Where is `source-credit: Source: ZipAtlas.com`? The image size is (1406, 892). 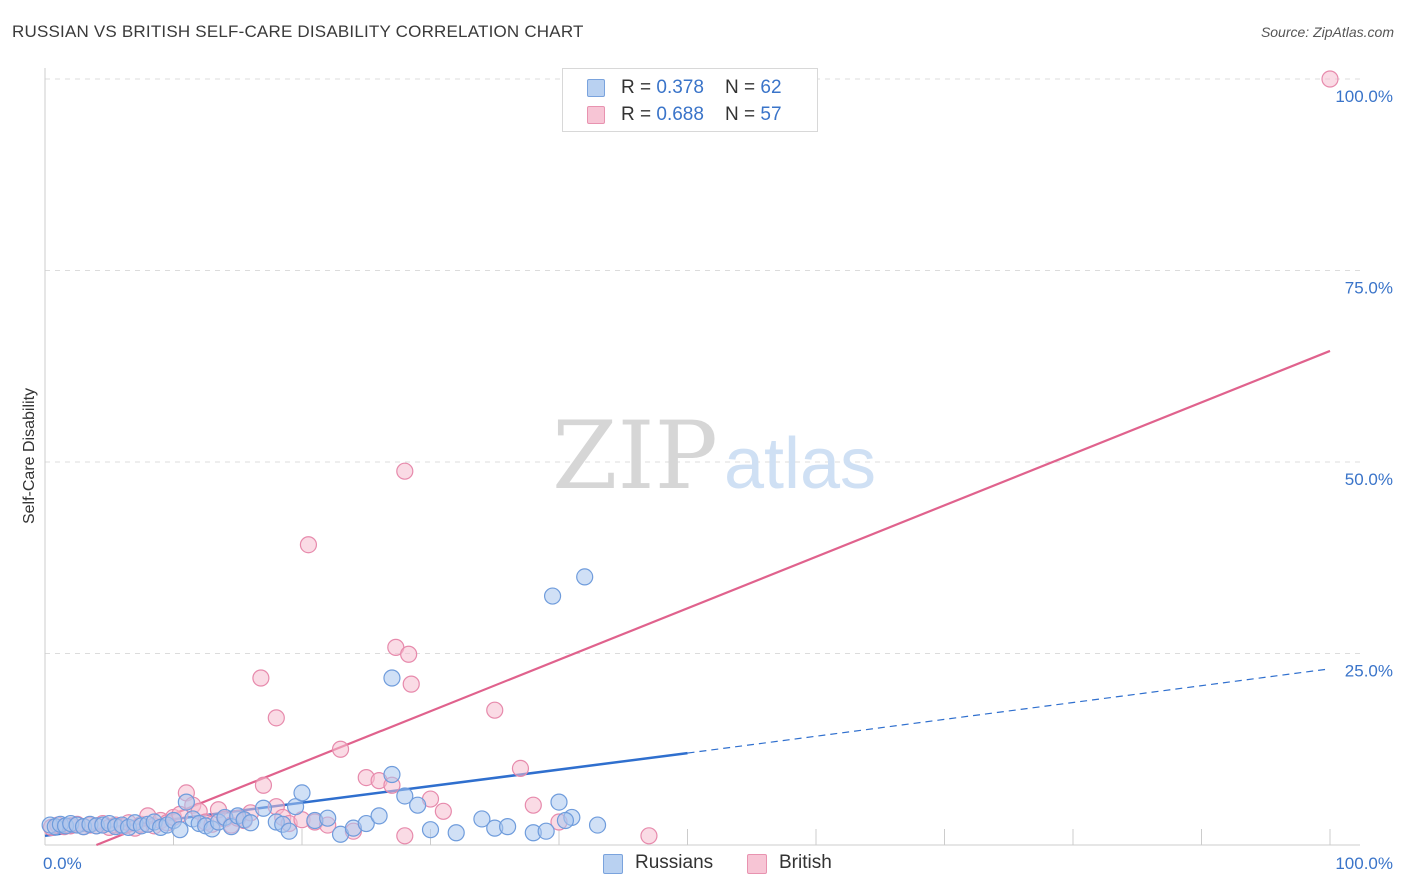 source-credit: Source: ZipAtlas.com is located at coordinates (1327, 32).